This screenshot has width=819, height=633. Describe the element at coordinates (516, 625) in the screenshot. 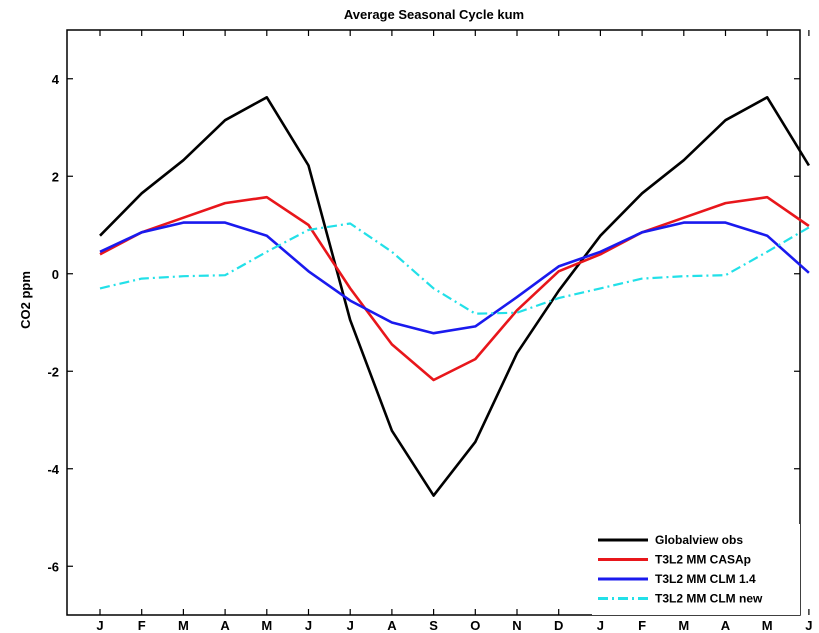

I see `x-tick-label: N` at that location.